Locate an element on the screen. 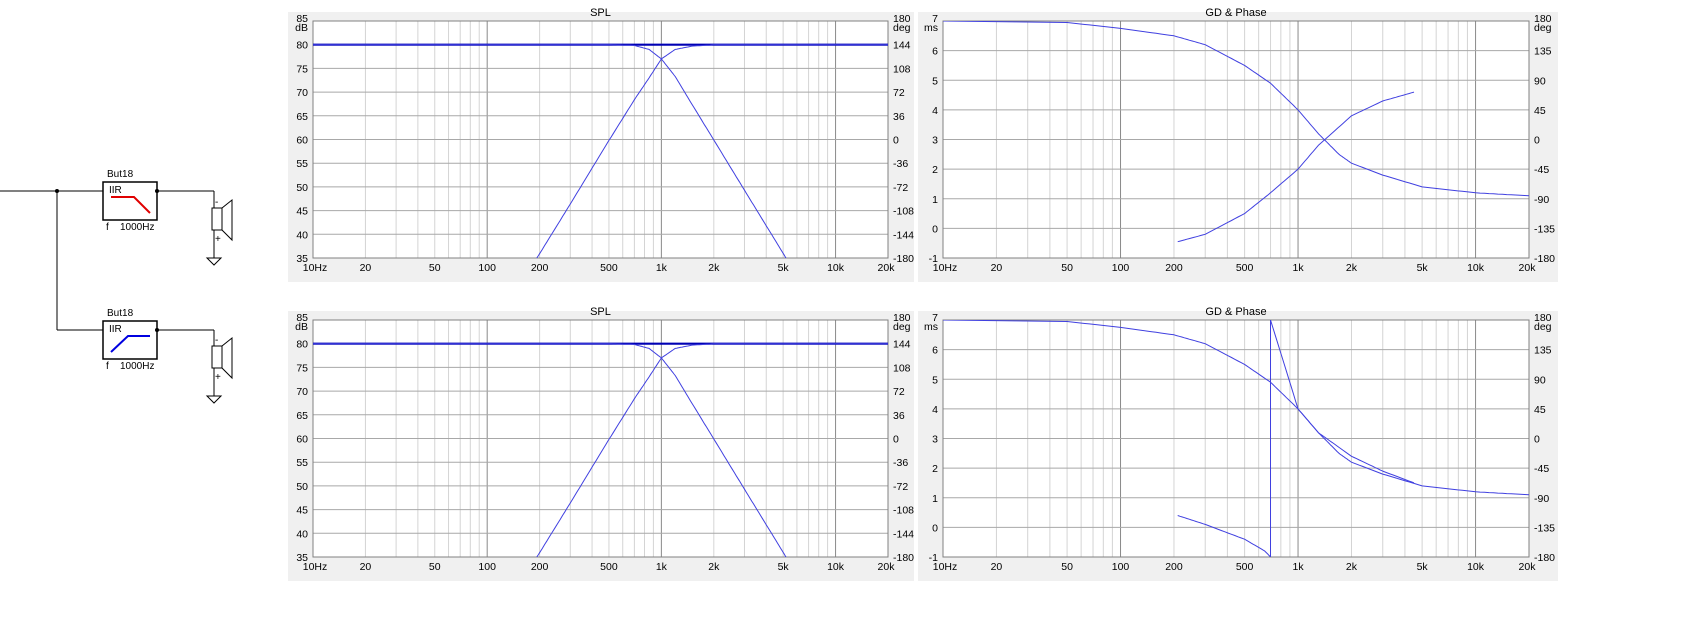  y2-tick-label: -90 is located at coordinates (1541, 499).